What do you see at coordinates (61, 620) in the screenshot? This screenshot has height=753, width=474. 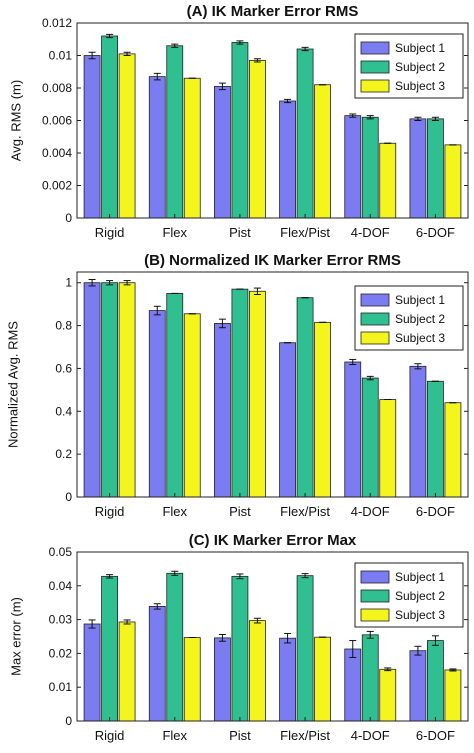 I see `y-tick-label: 0.03` at bounding box center [61, 620].